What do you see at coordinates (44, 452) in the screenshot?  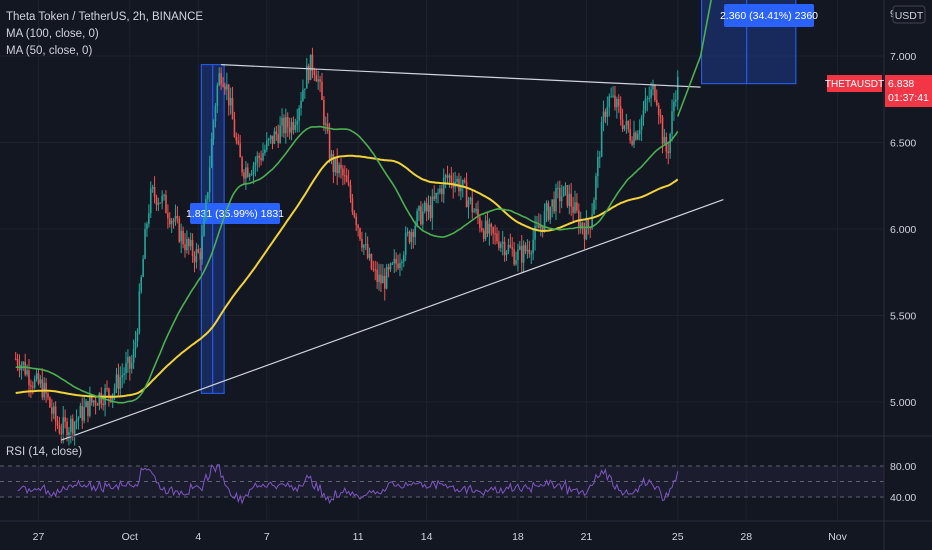 I see `rsi-legend: RSI (14, close)` at bounding box center [44, 452].